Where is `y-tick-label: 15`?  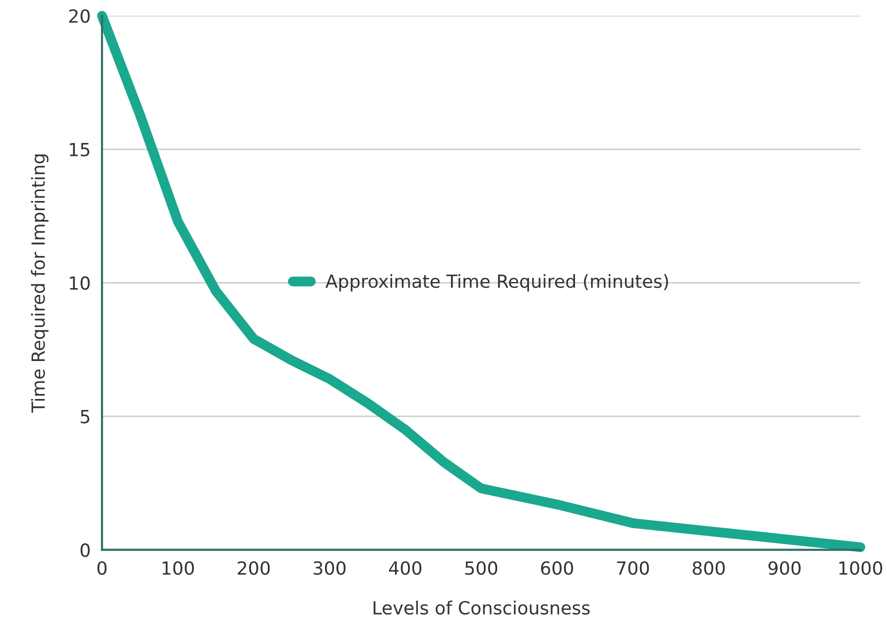 y-tick-label: 15 is located at coordinates (80, 149).